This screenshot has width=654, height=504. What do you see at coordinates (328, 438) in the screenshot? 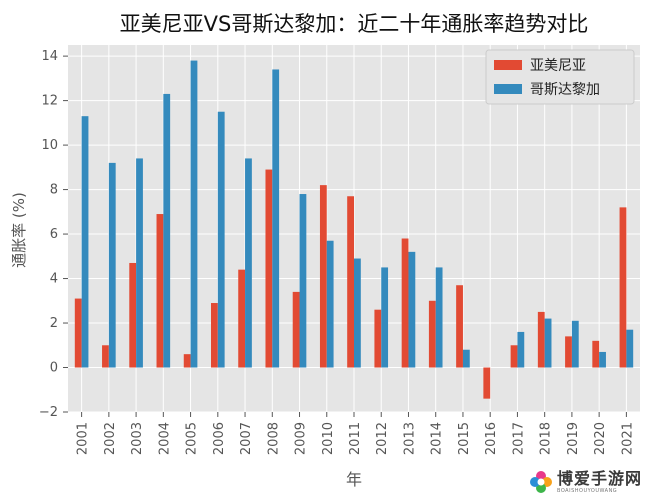
I see `x-tick-label: 2010` at bounding box center [328, 438].